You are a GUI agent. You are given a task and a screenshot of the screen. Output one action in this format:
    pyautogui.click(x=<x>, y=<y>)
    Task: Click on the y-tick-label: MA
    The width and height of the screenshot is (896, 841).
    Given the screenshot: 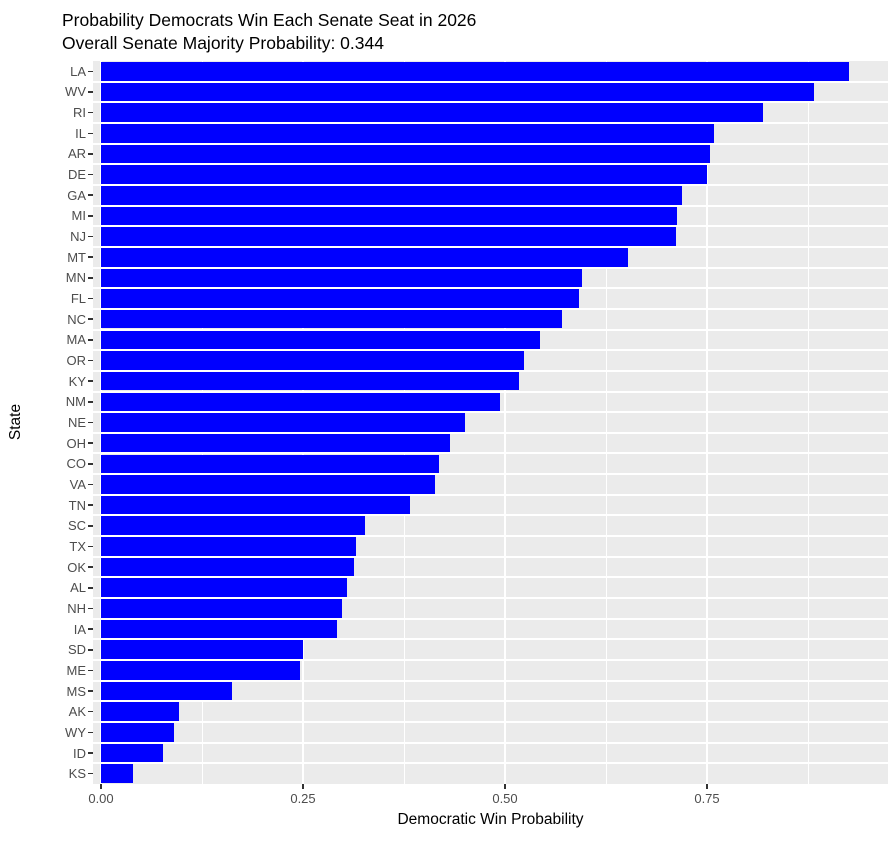 What is the action you would take?
    pyautogui.click(x=76, y=340)
    